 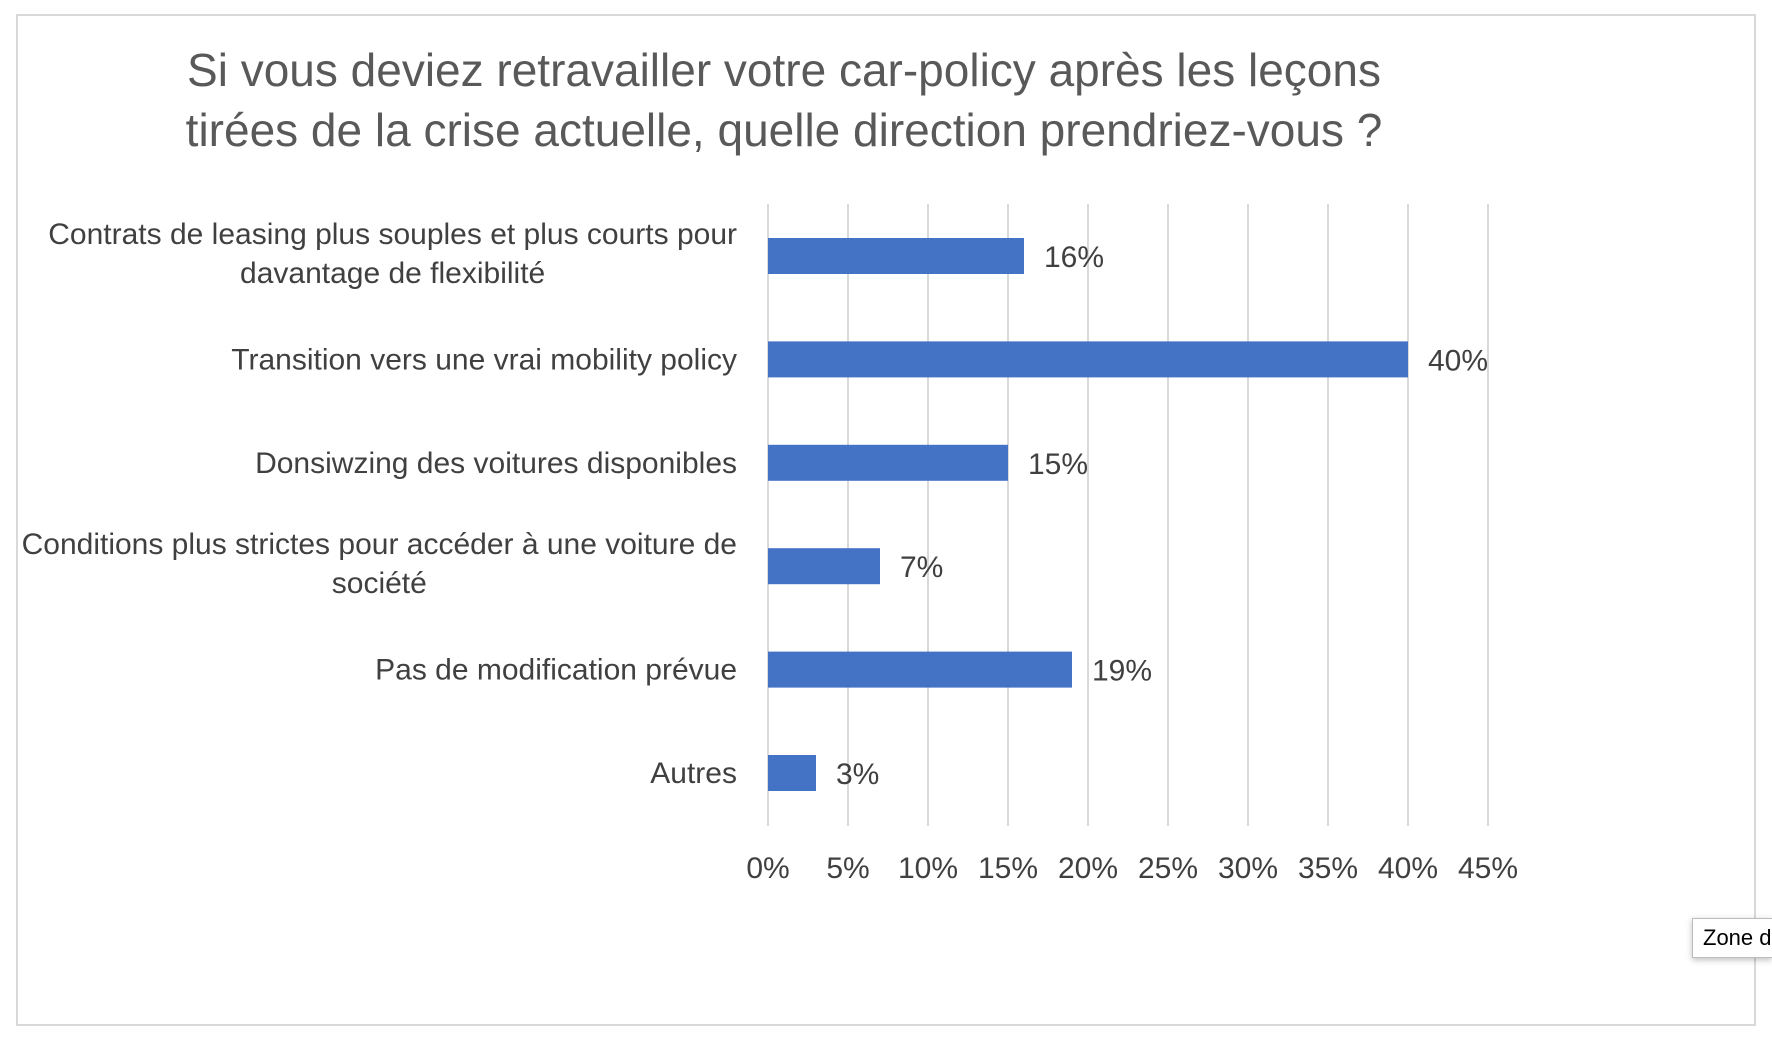 What do you see at coordinates (928, 868) in the screenshot?
I see `x-tick-label: 10%` at bounding box center [928, 868].